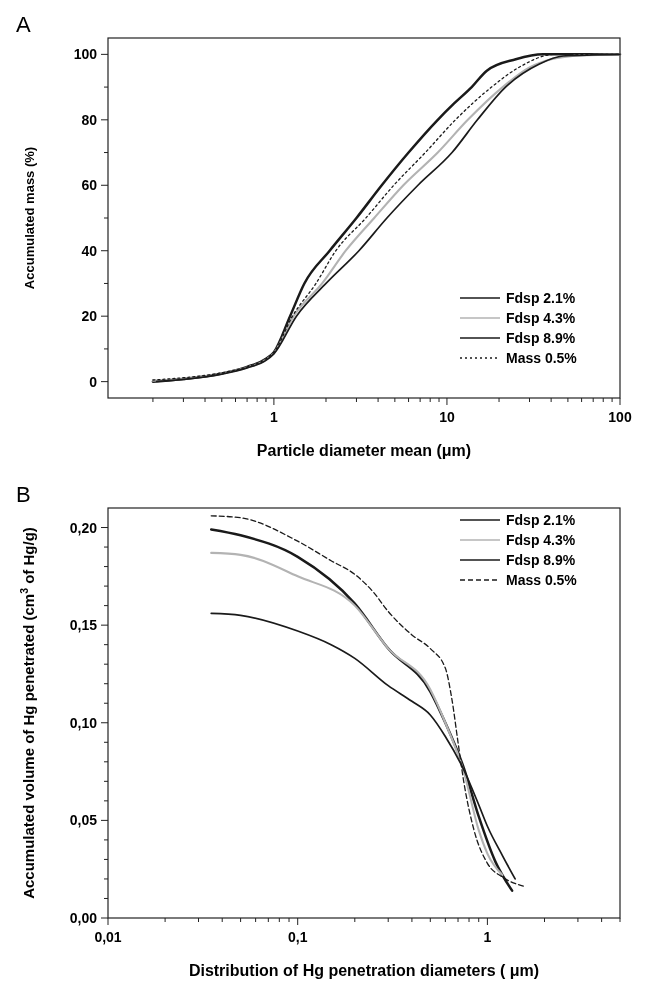 This screenshot has height=1007, width=650. I want to click on y-axis-title: Accumulated mass (%), so click(29, 218).